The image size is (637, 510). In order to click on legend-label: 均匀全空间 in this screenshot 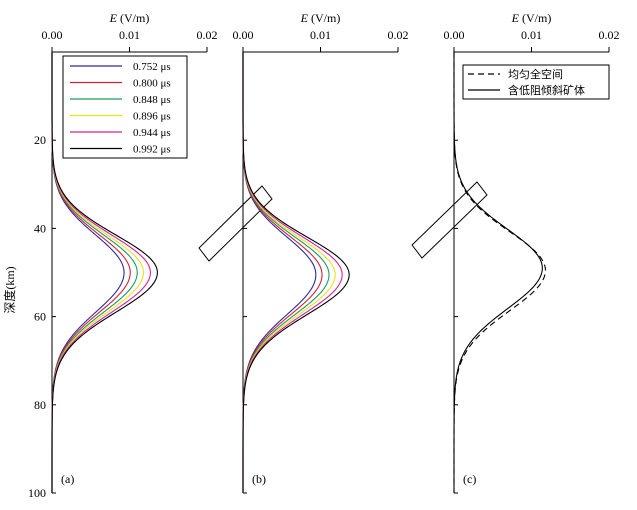, I will do `click(535, 74)`.